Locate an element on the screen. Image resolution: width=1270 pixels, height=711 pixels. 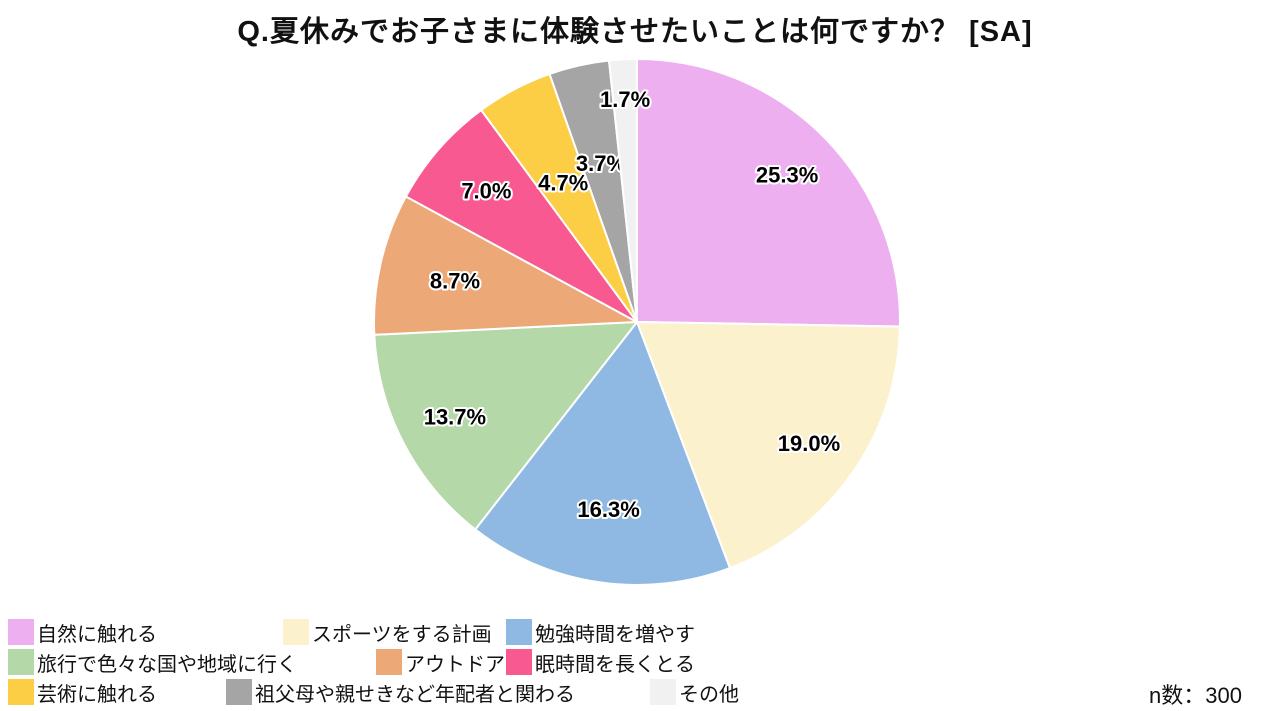
legend-item: 旅行で色々な国や地域に行く is located at coordinates (192, 662).